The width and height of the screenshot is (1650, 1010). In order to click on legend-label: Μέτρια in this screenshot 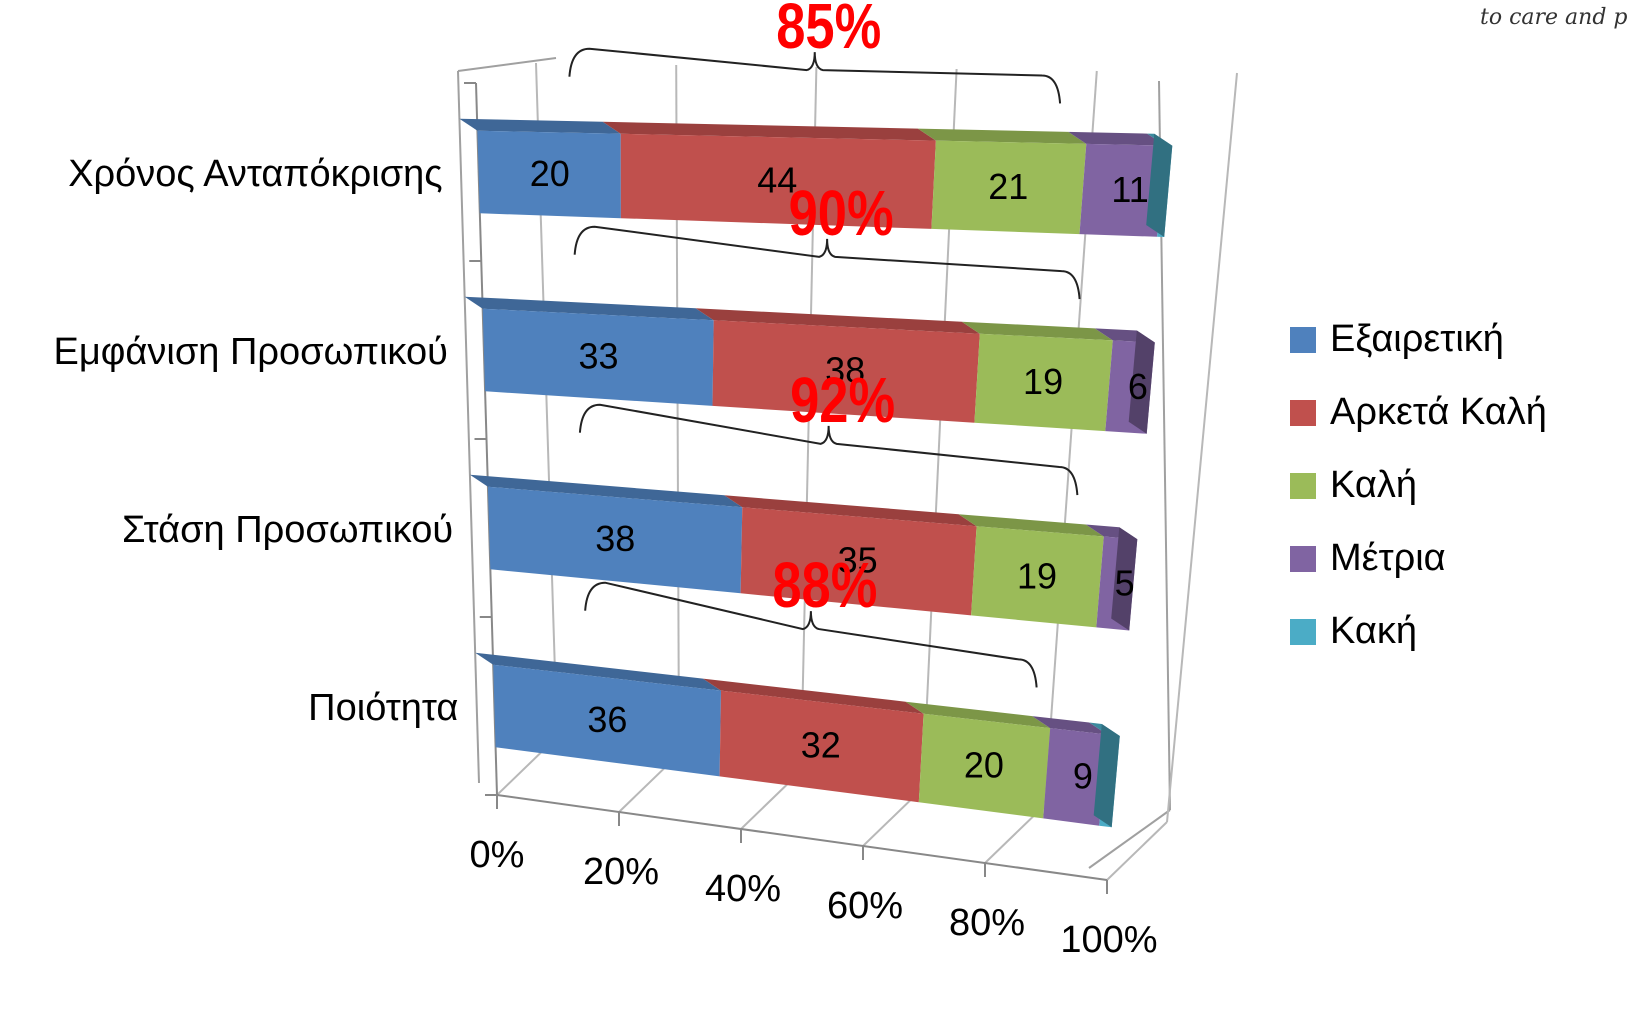, I will do `click(1388, 558)`.